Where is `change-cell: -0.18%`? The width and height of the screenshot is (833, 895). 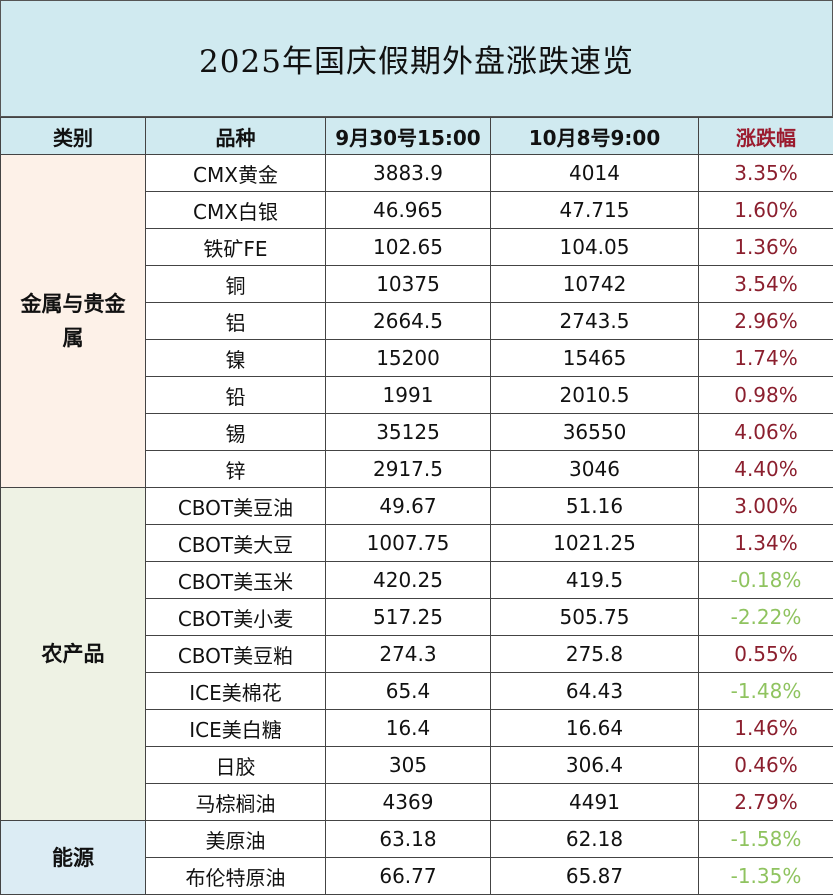 change-cell: -0.18% is located at coordinates (766, 580).